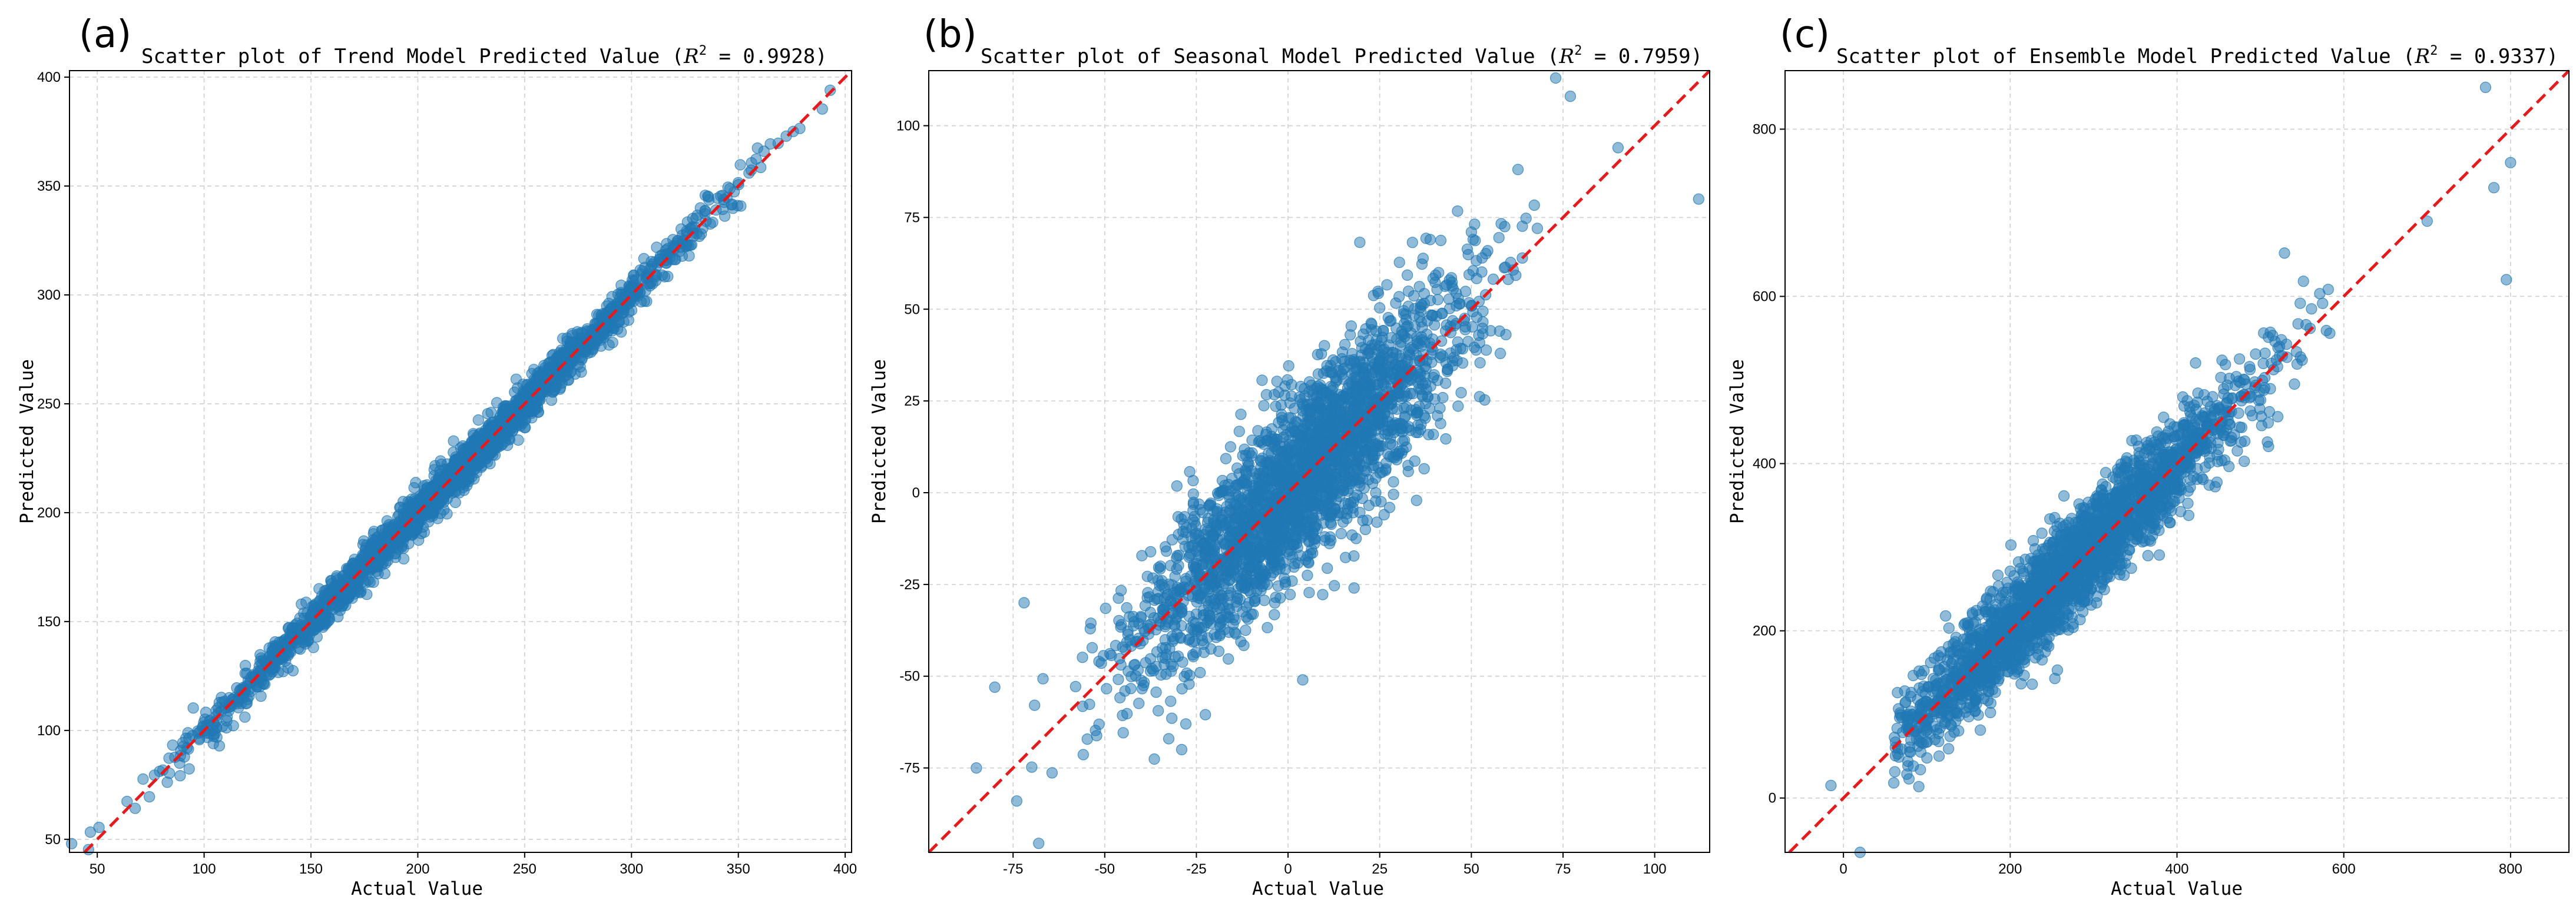 This screenshot has width=2576, height=913. Describe the element at coordinates (1567, 56) in the screenshot. I see `r2-symbol: R` at that location.